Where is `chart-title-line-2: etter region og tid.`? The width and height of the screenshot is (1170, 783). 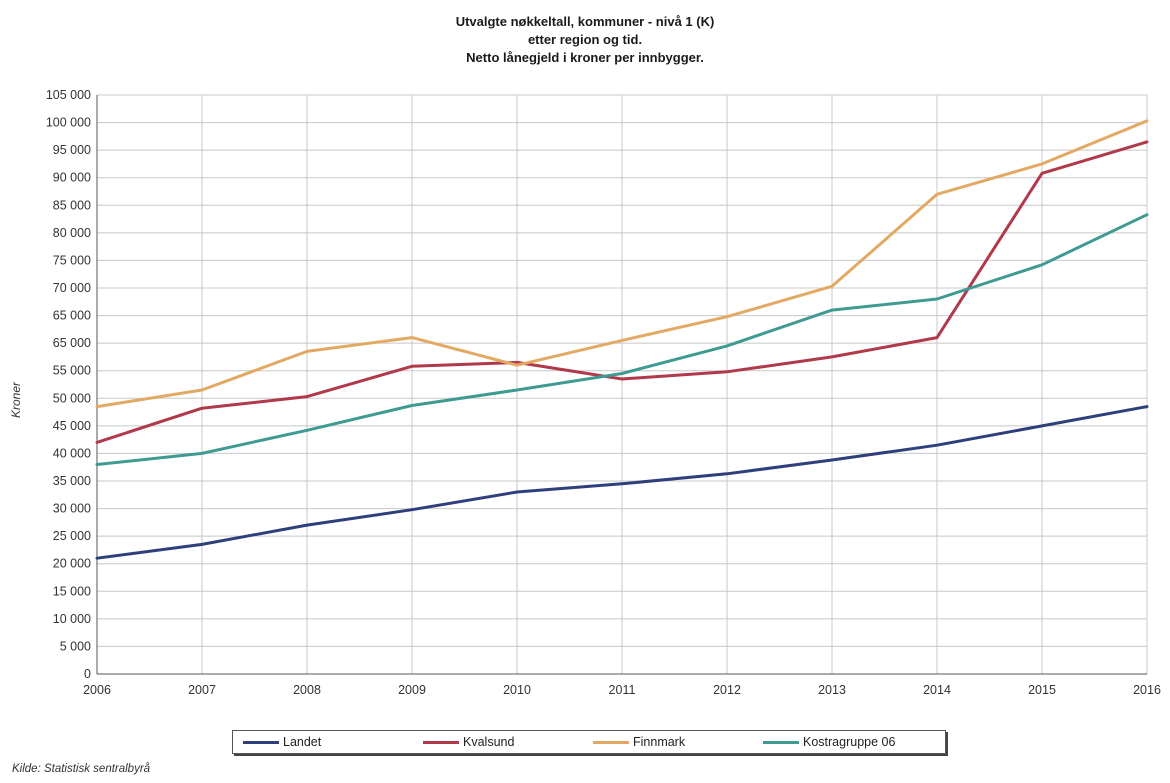 chart-title-line-2: etter region og tid. is located at coordinates (585, 39).